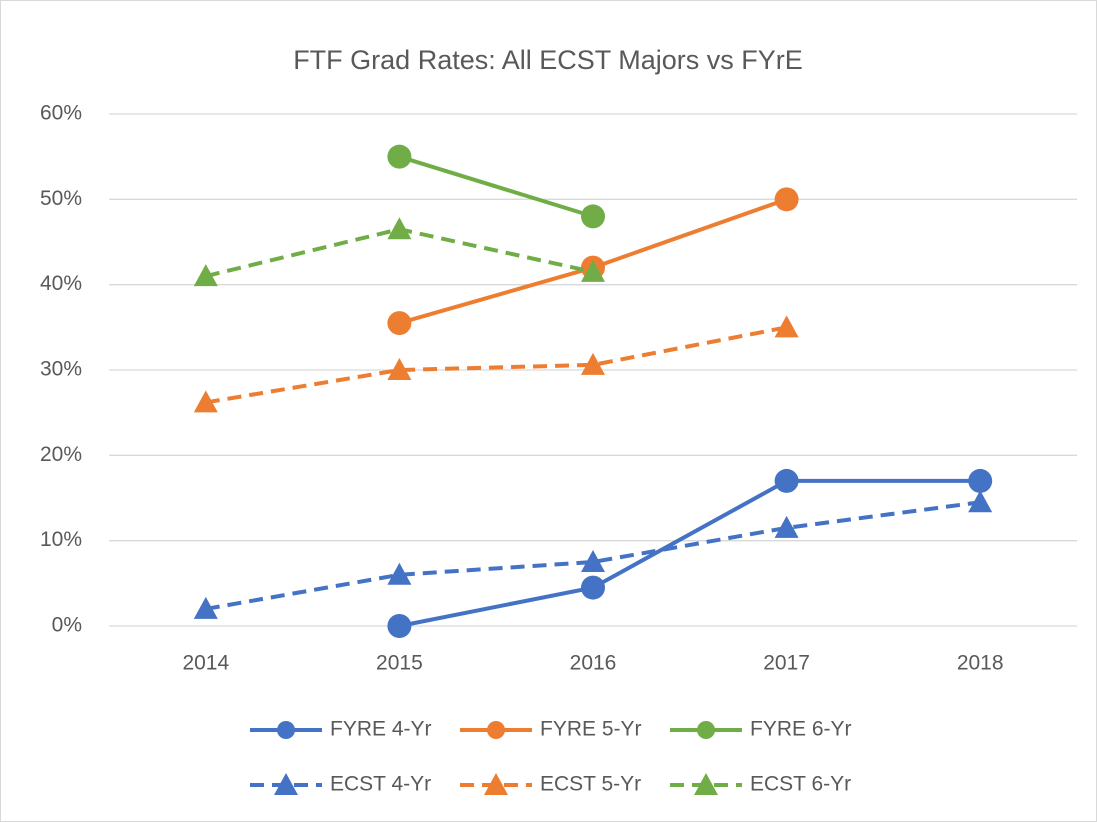 The width and height of the screenshot is (1097, 822). What do you see at coordinates (205, 663) in the screenshot?
I see `x-tick-label: 2014` at bounding box center [205, 663].